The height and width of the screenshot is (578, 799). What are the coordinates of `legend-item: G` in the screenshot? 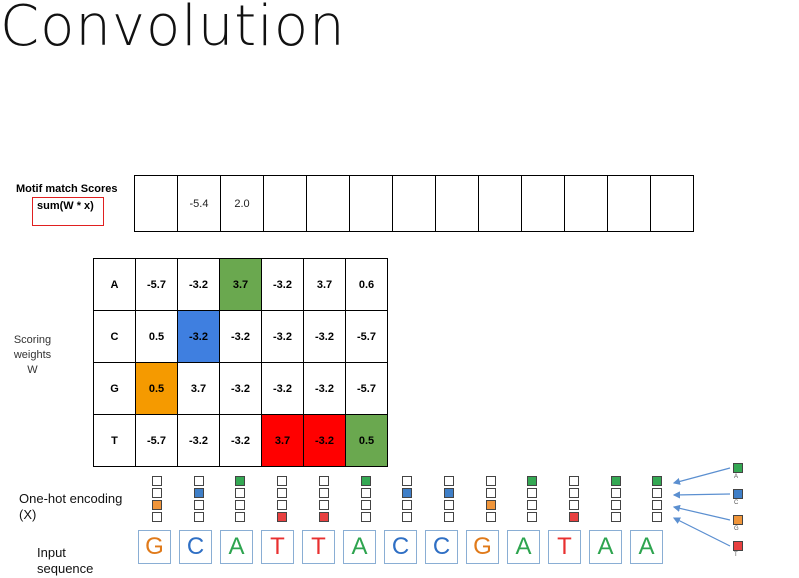 It's located at (738, 528).